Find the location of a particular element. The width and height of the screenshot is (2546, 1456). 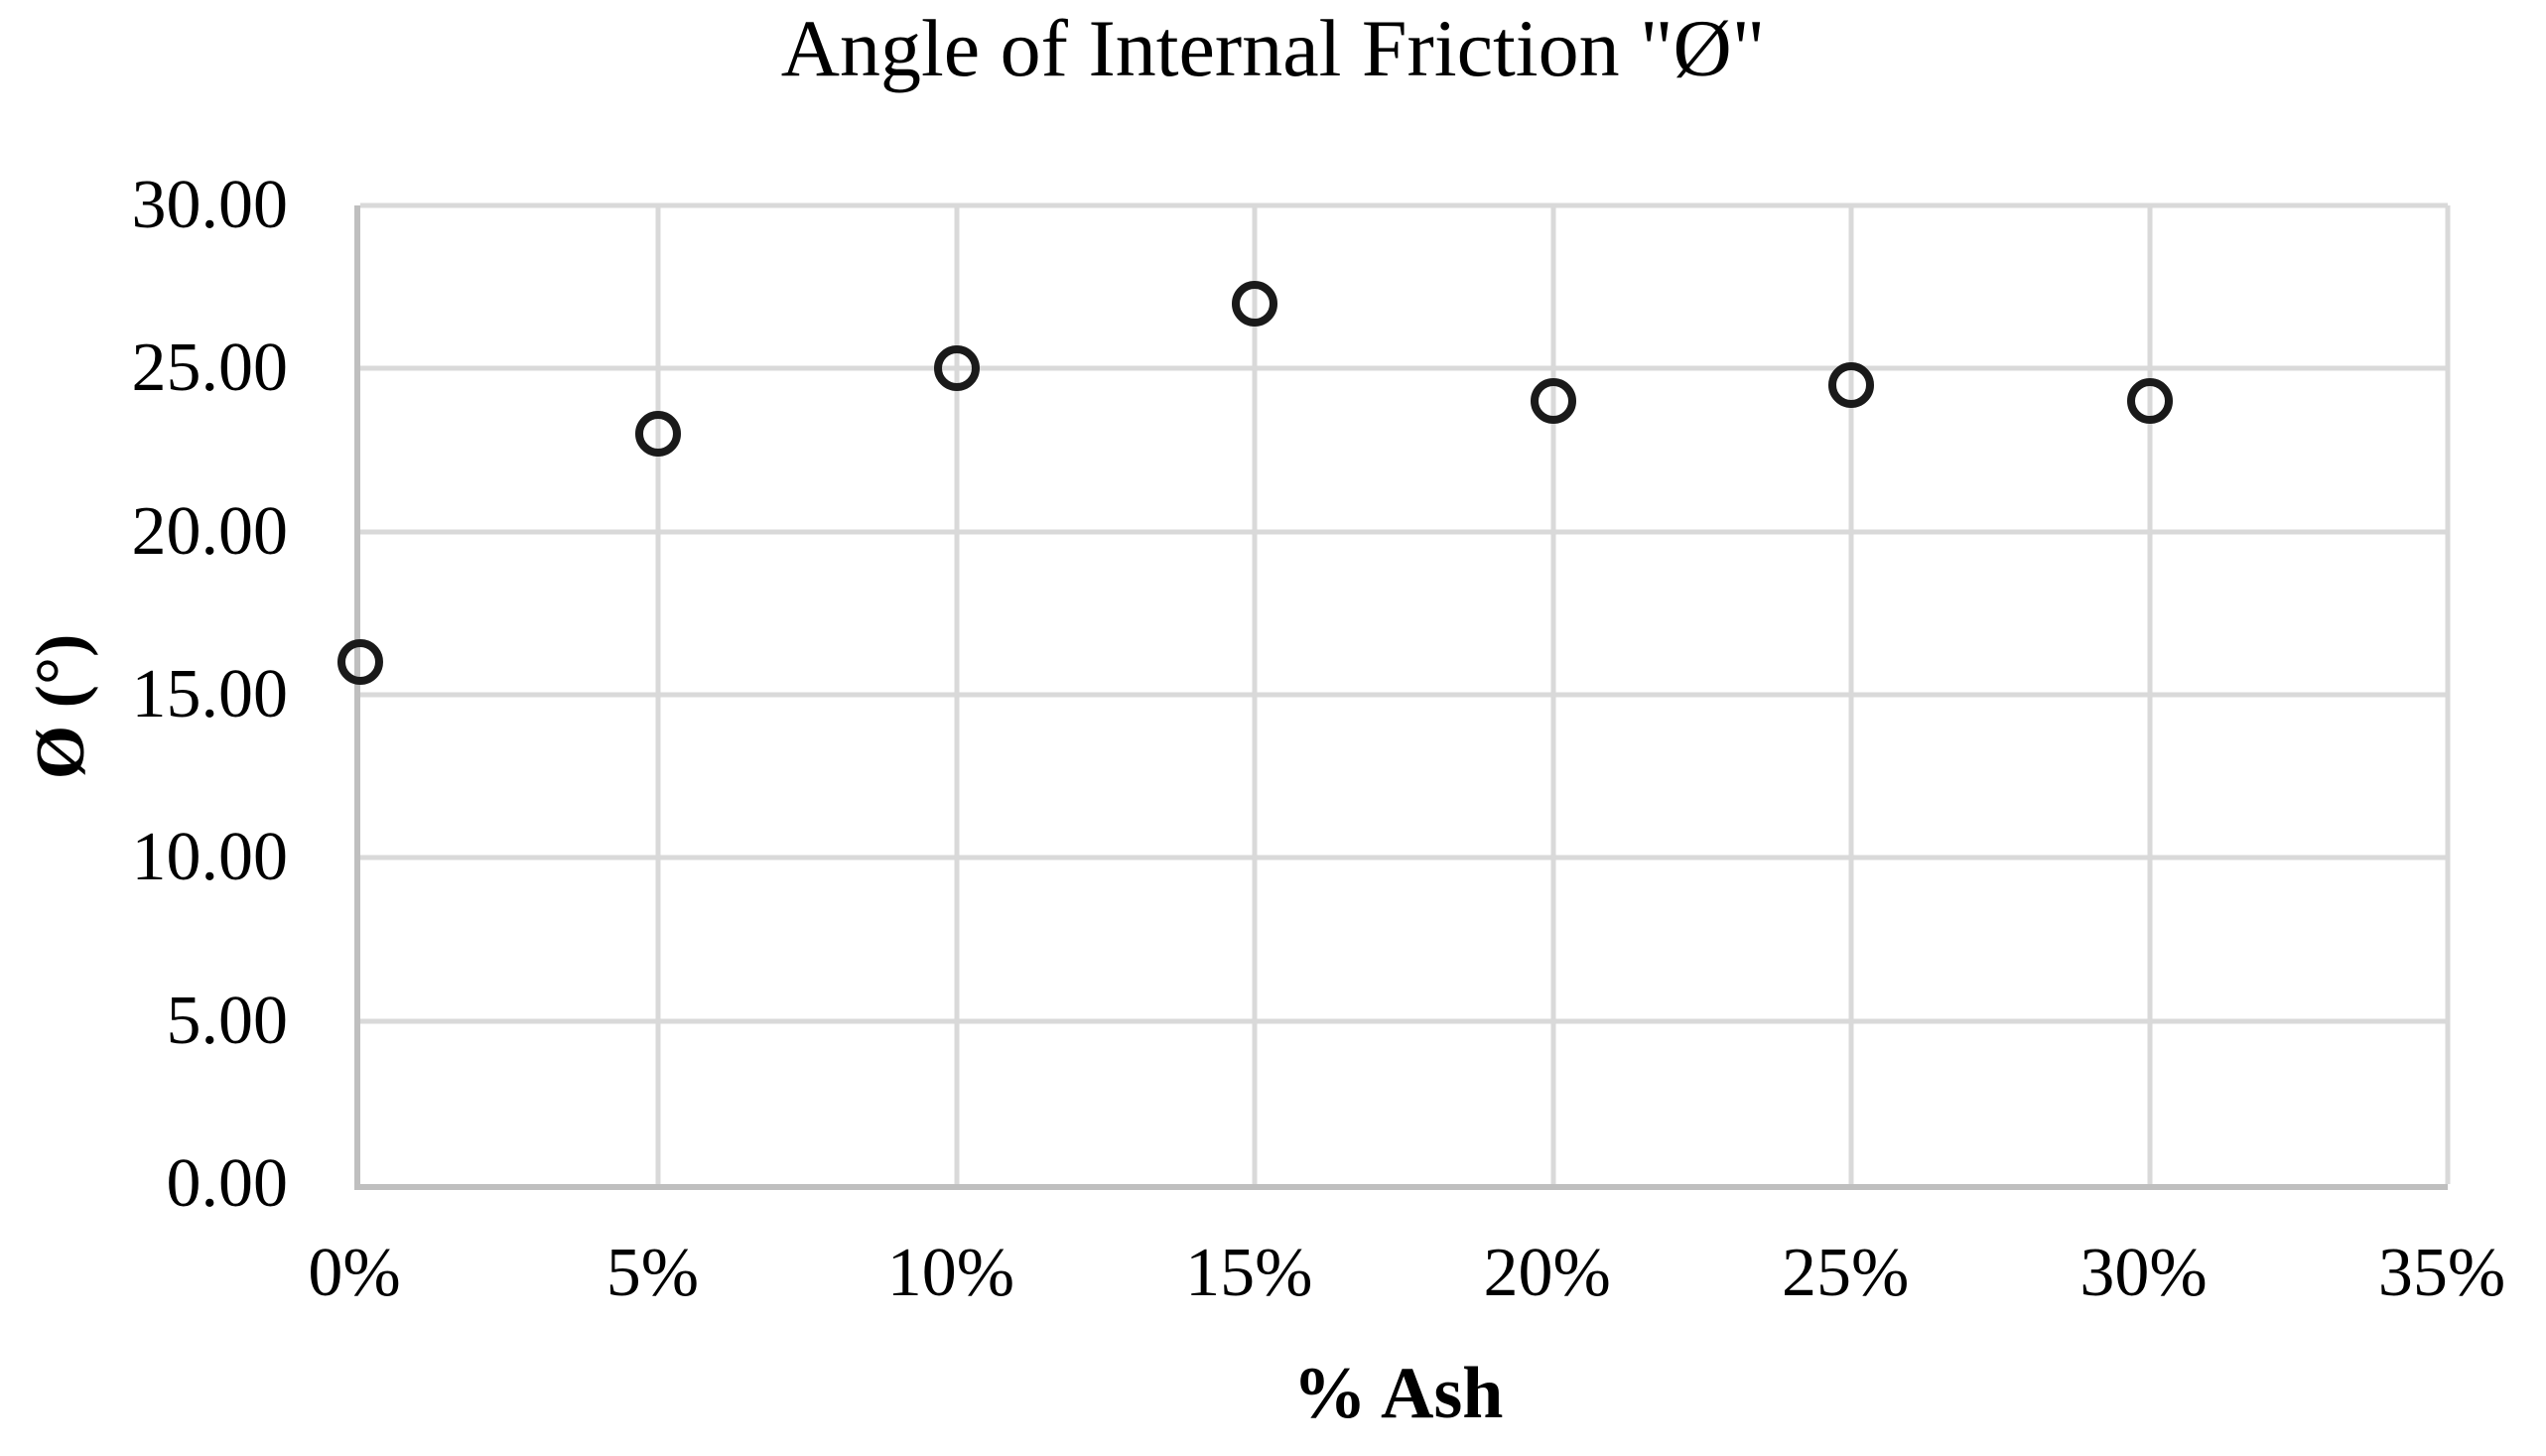

chart-title: Angle of Internal Friction "Ø" is located at coordinates (1273, 48).